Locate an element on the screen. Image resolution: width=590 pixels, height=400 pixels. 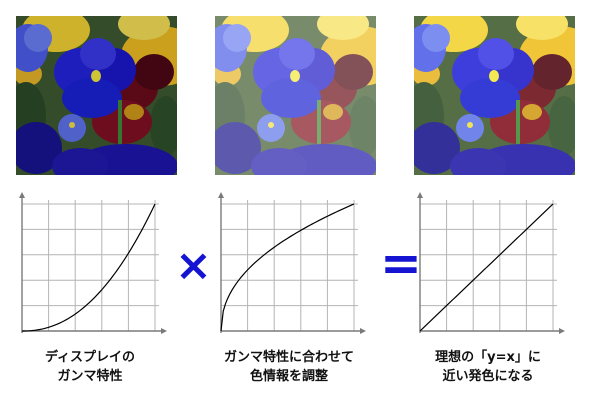
caption-line: 近い発色になる is located at coordinates (488, 376).